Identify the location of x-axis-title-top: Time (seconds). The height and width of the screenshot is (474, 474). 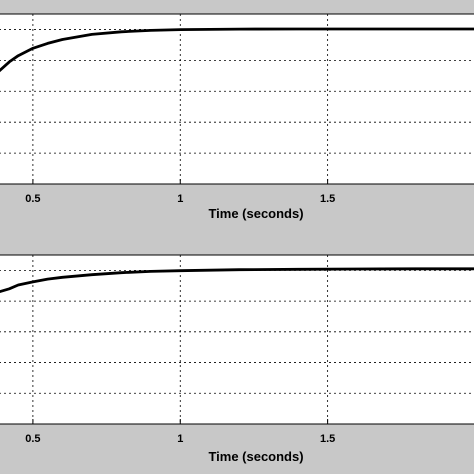
(255, 213).